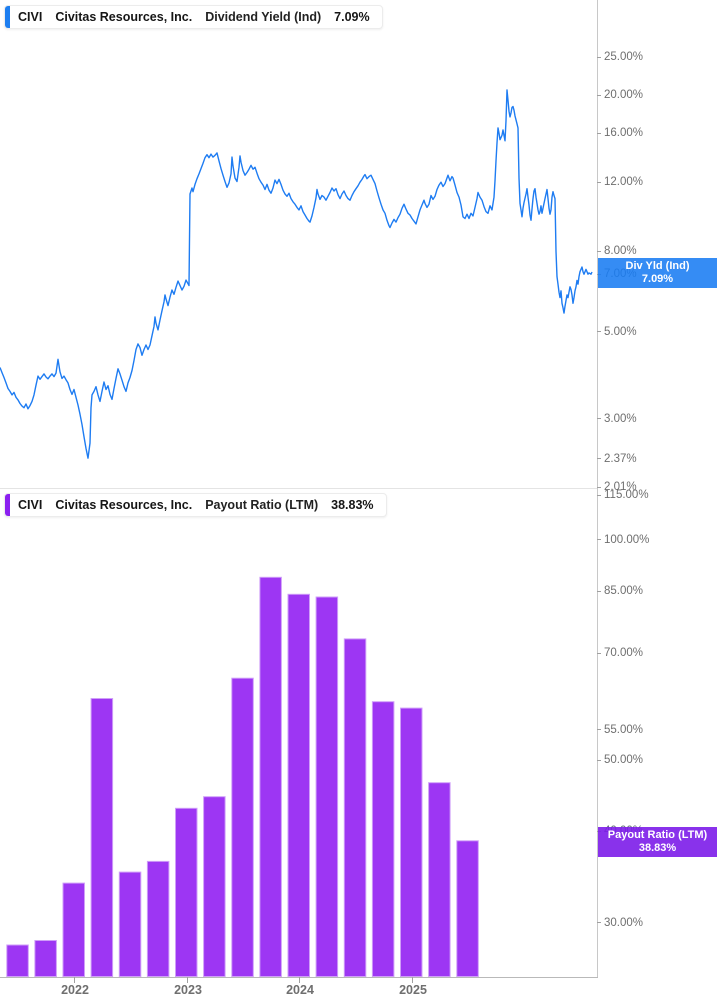 The height and width of the screenshot is (1005, 717). I want to click on y-axis-label: 20.00%, so click(624, 95).